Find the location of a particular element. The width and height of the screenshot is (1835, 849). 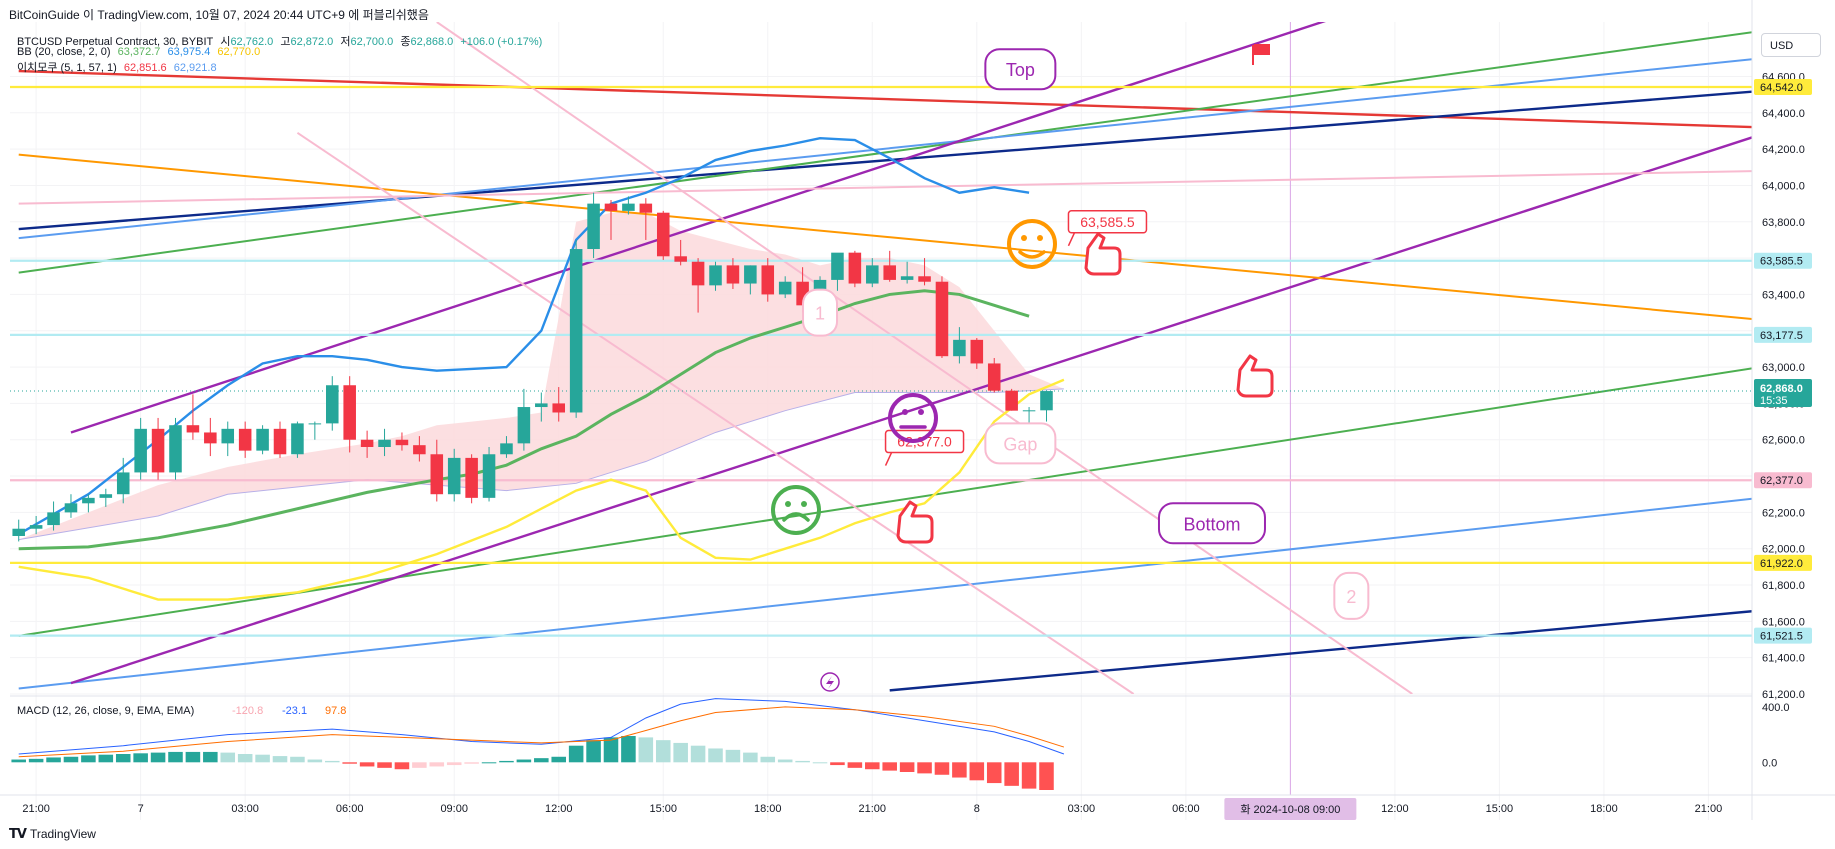

annotation-text: 62,377.0 is located at coordinates (924, 442).